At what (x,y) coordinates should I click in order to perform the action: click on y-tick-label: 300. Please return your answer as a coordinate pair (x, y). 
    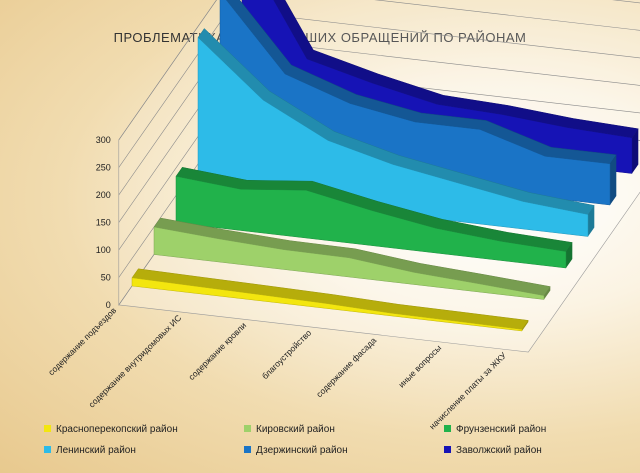
    Looking at the image, I should click on (103, 140).